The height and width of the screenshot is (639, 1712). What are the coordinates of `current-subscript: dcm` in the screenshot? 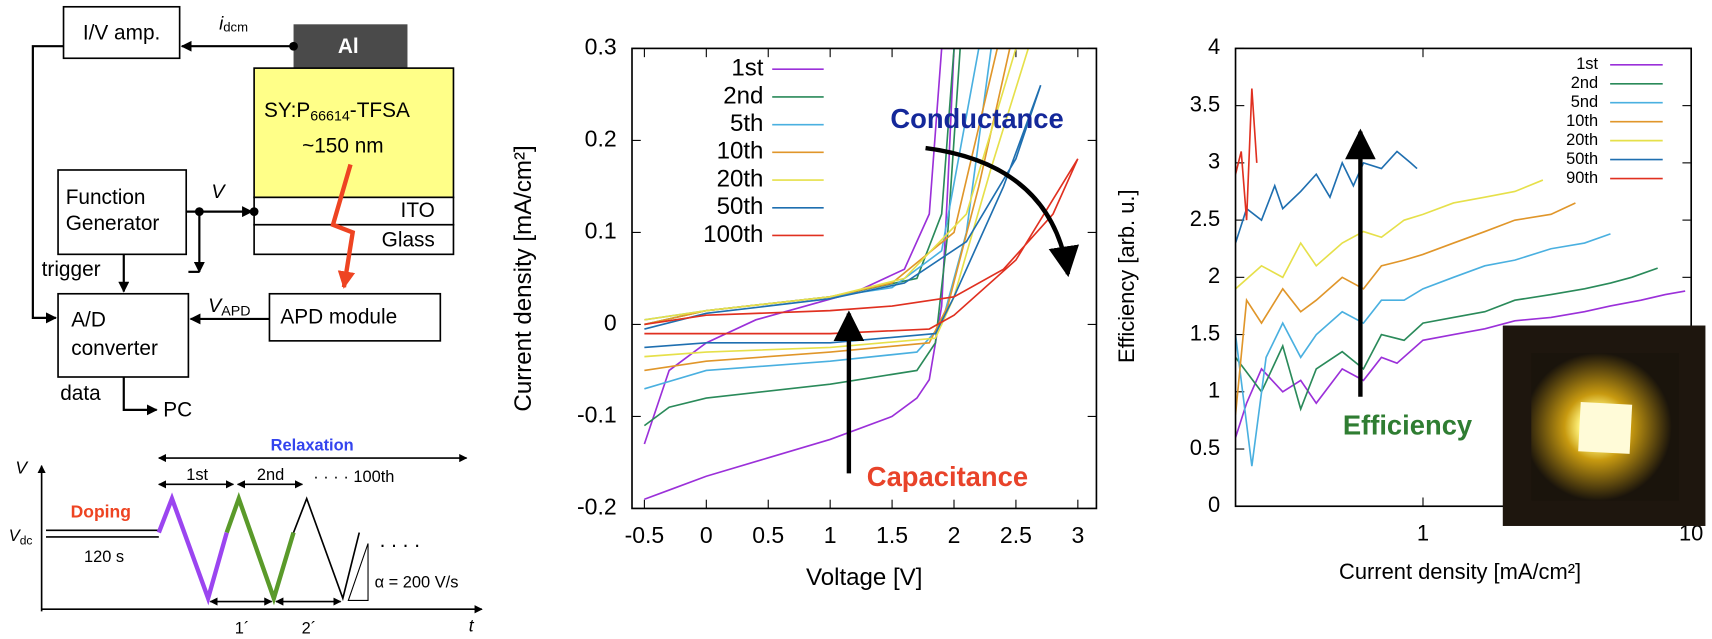 It's located at (235, 27).